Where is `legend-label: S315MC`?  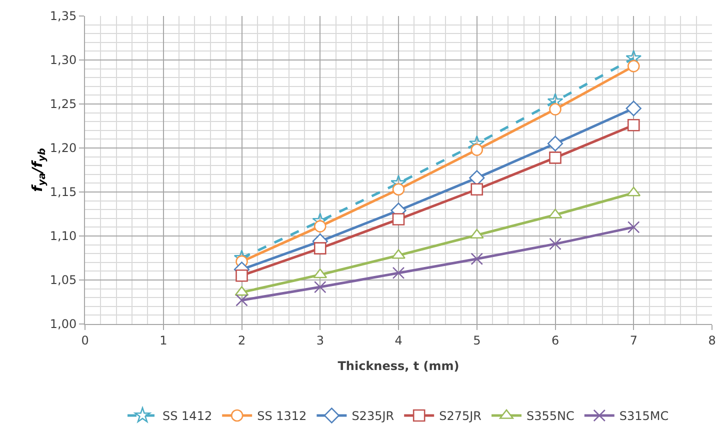
legend-label: S315MC is located at coordinates (644, 416).